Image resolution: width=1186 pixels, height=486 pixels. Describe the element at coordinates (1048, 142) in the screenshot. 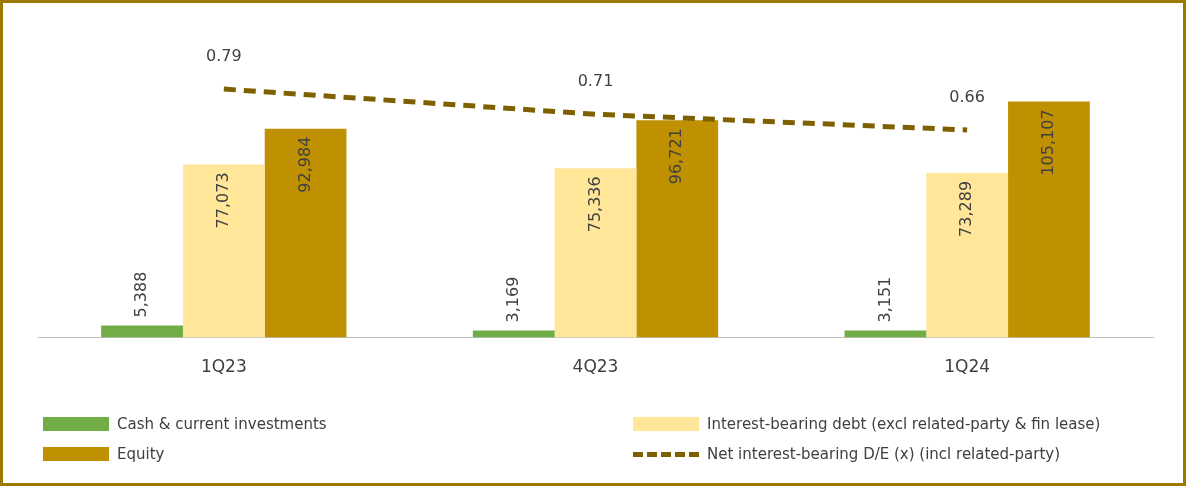

I see `data-label: 105,107` at that location.